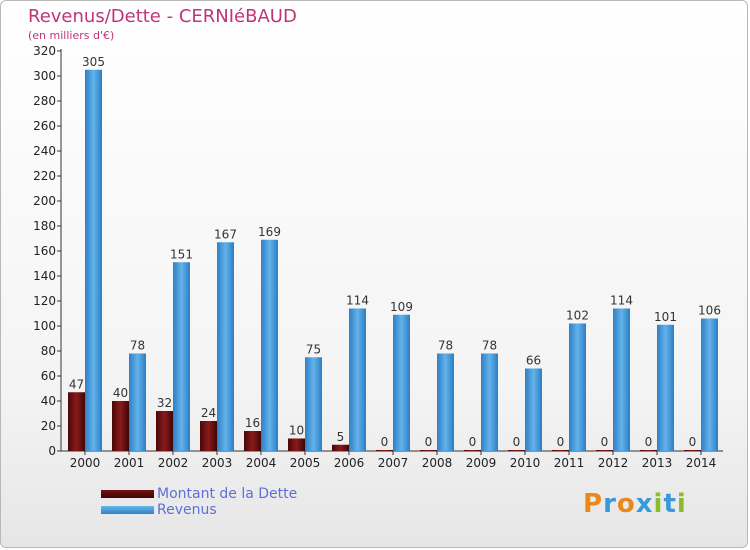  What do you see at coordinates (577, 316) in the screenshot?
I see `revenue-value-label: 102` at bounding box center [577, 316].